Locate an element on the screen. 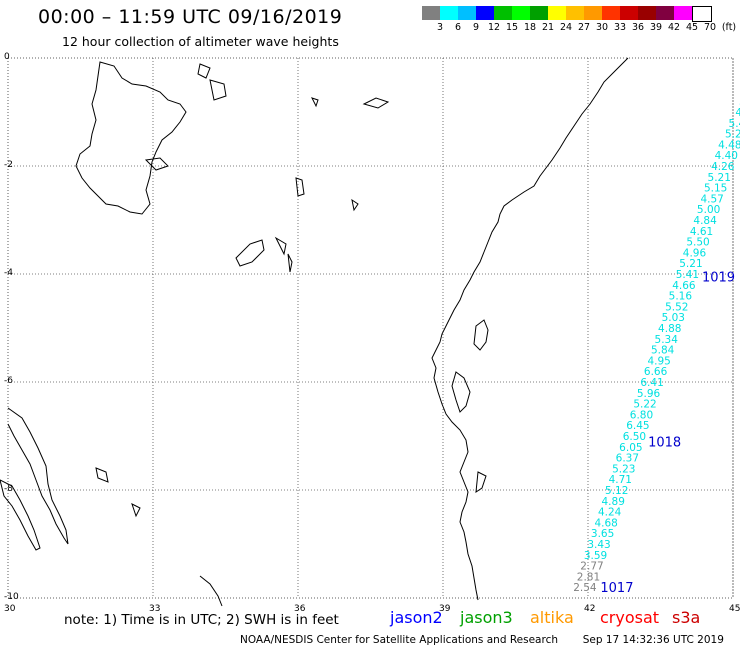 This screenshot has height=650, width=740. lake-rukwa is located at coordinates (250, 253).